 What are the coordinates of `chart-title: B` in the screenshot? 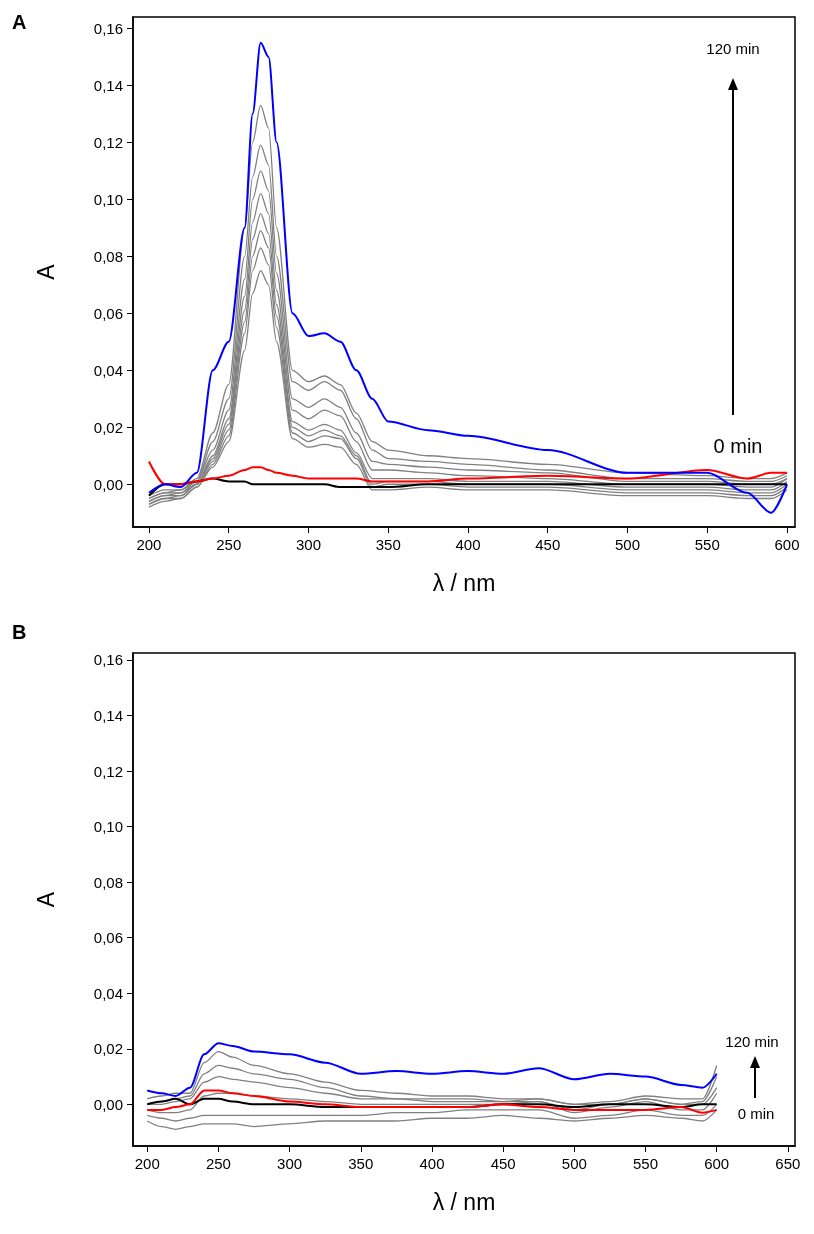 It's located at (19, 632).